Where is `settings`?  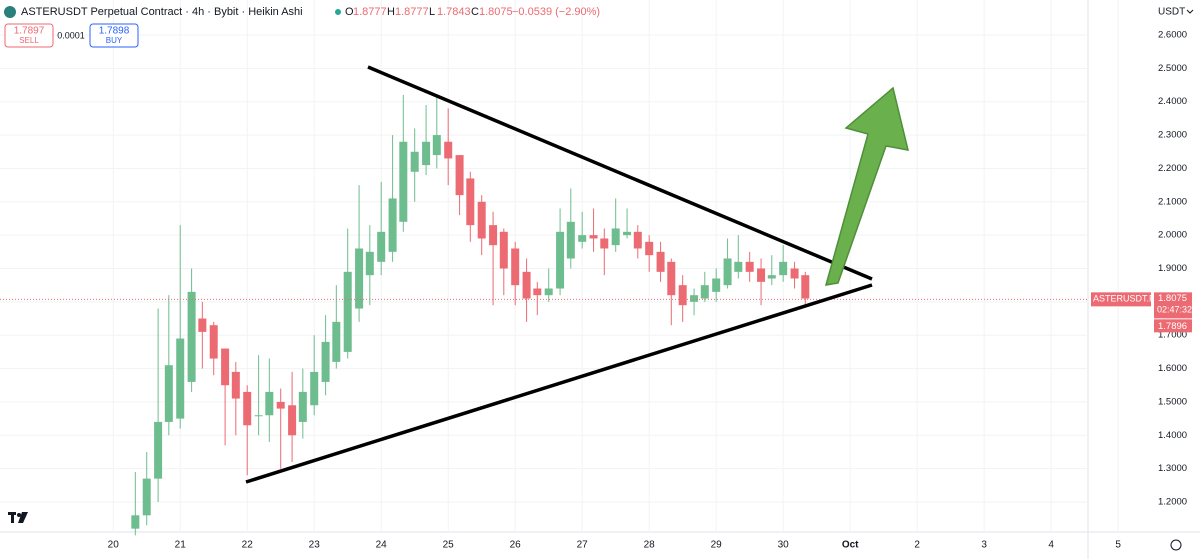
settings is located at coordinates (1176, 545).